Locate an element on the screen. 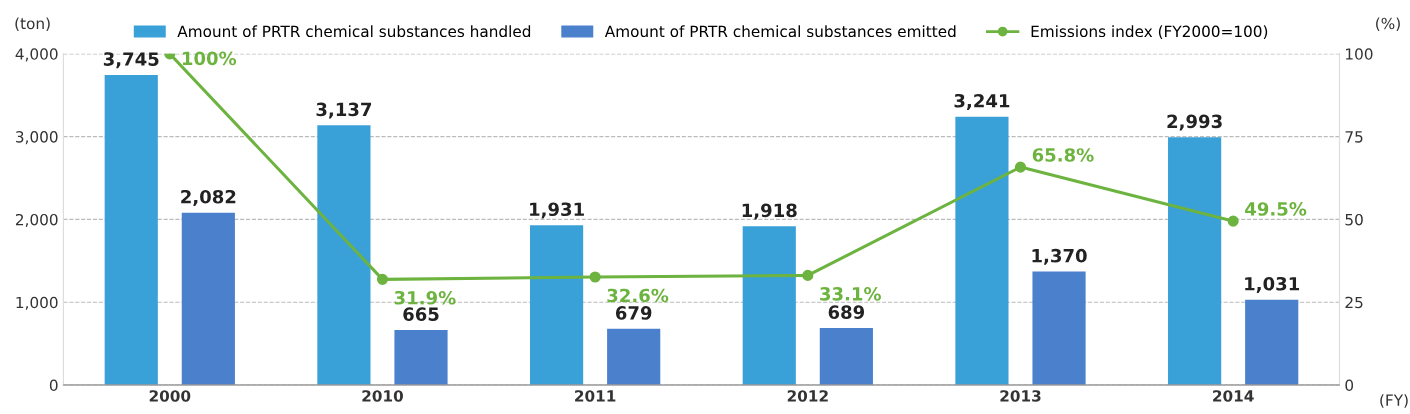 This screenshot has width=1410, height=414. y-axis-title: (ton) is located at coordinates (32, 24).